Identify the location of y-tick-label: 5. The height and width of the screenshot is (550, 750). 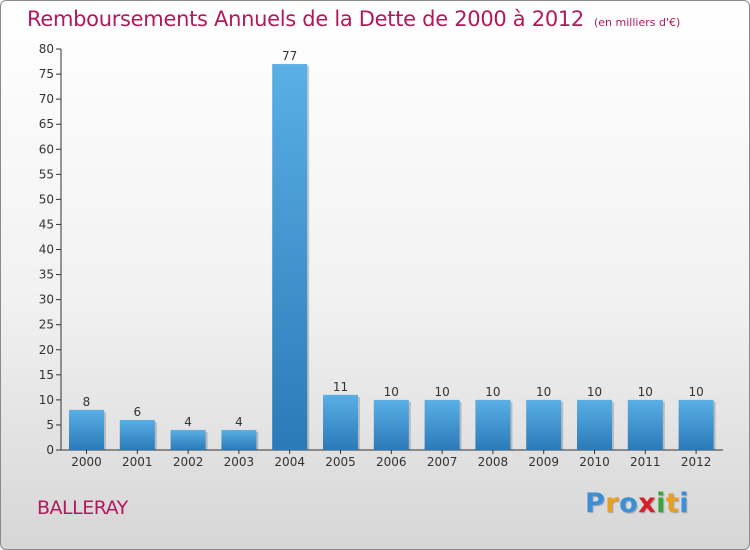
(50, 425).